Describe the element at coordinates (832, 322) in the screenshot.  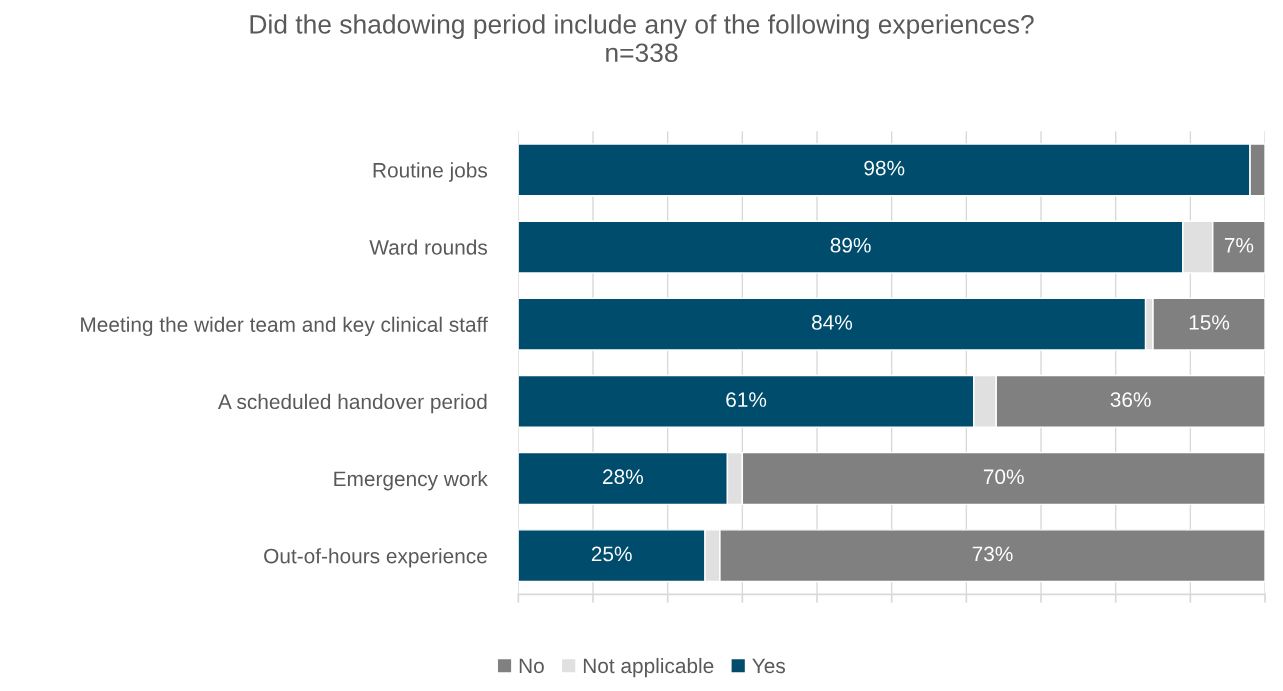
I see `data-label: 84%` at that location.